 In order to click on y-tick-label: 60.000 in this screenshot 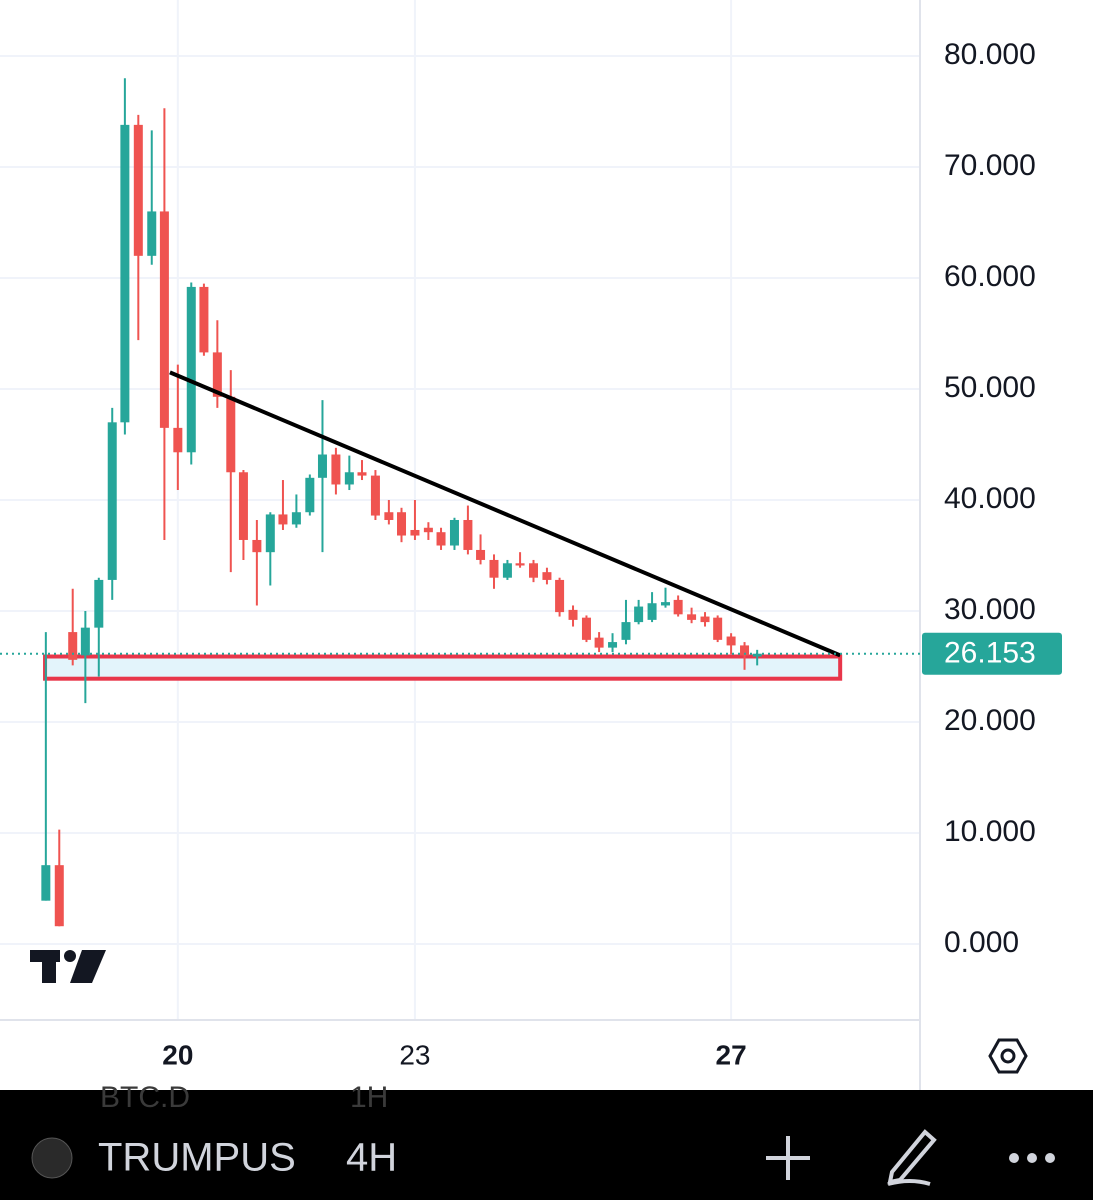, I will do `click(990, 276)`.